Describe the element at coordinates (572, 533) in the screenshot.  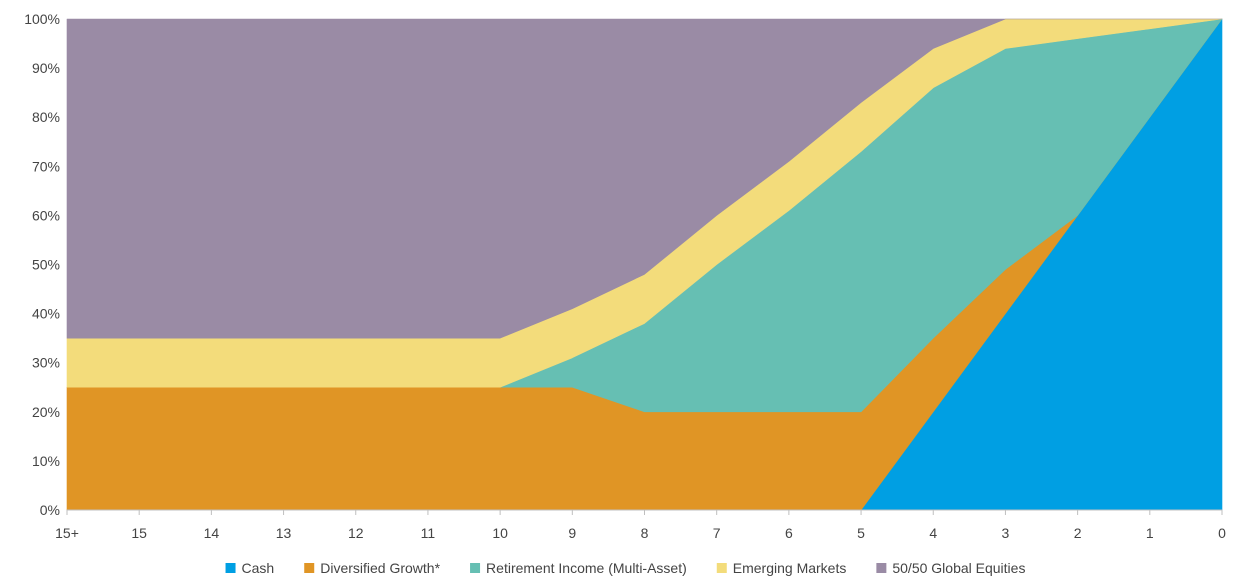
I see `x-tick-label: 9` at that location.